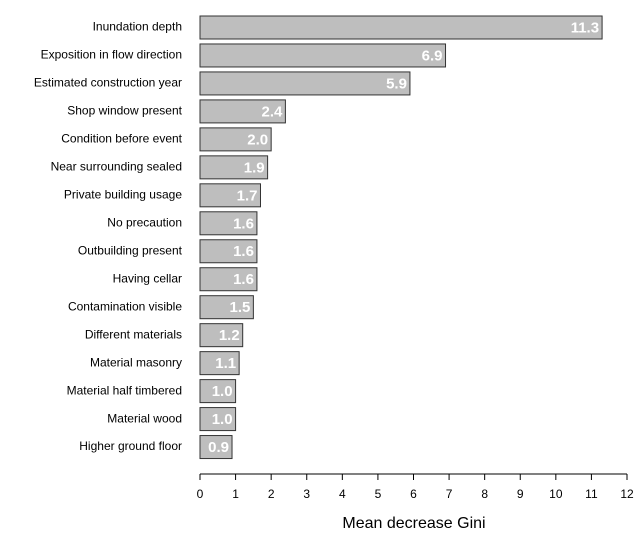 This screenshot has width=636, height=534. Describe the element at coordinates (257, 139) in the screenshot. I see `value-label: 2.0` at that location.